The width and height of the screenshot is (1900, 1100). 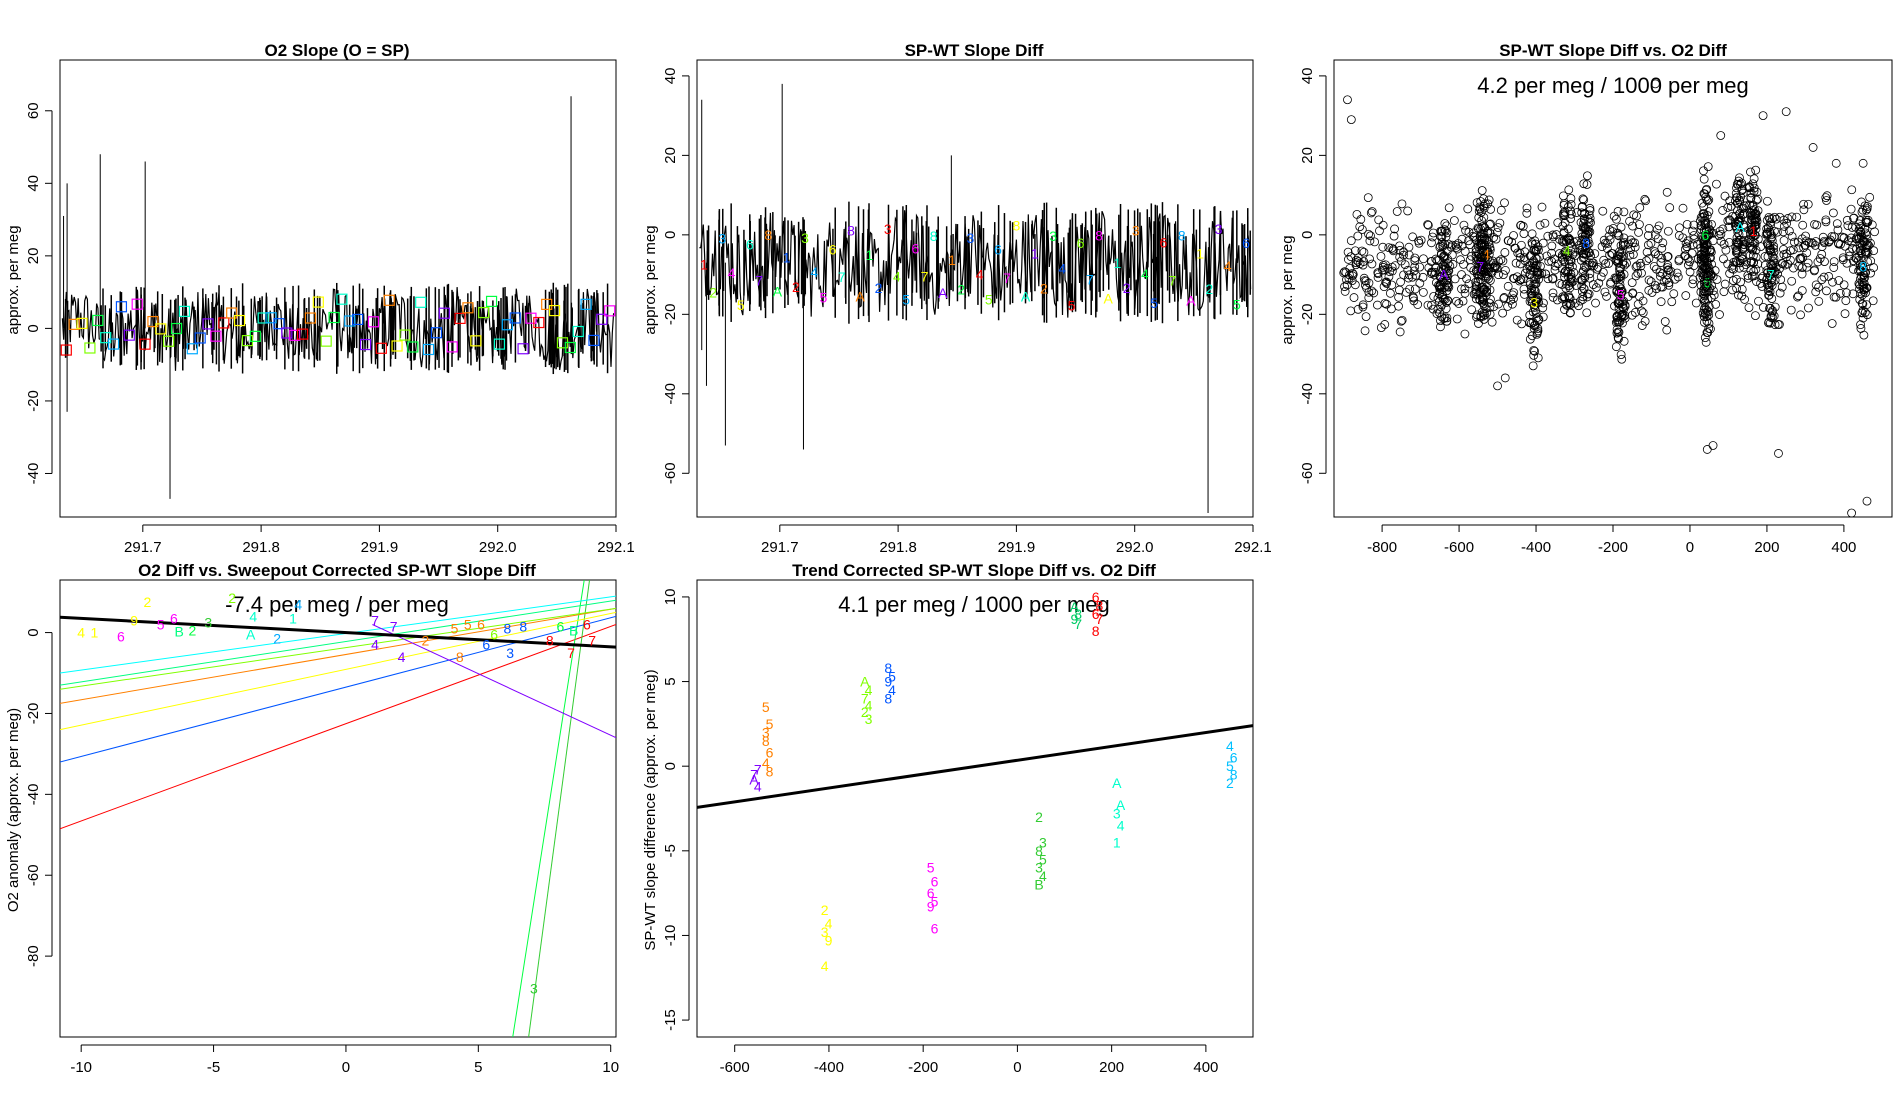 I want to click on x-tick-label: -10, so click(x=81, y=1067).